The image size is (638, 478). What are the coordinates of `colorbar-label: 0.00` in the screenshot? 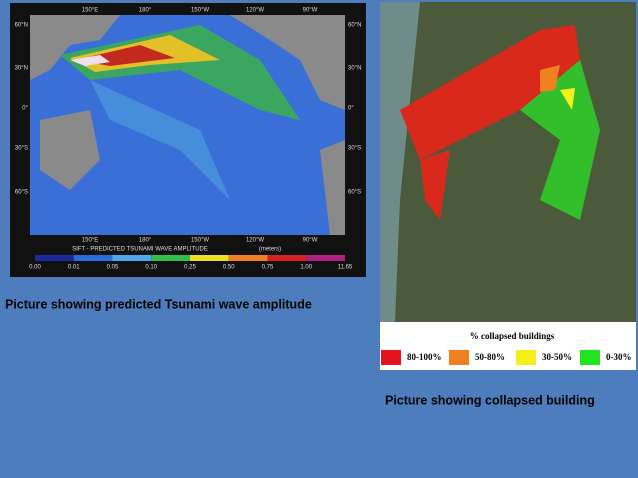 It's located at (35, 268).